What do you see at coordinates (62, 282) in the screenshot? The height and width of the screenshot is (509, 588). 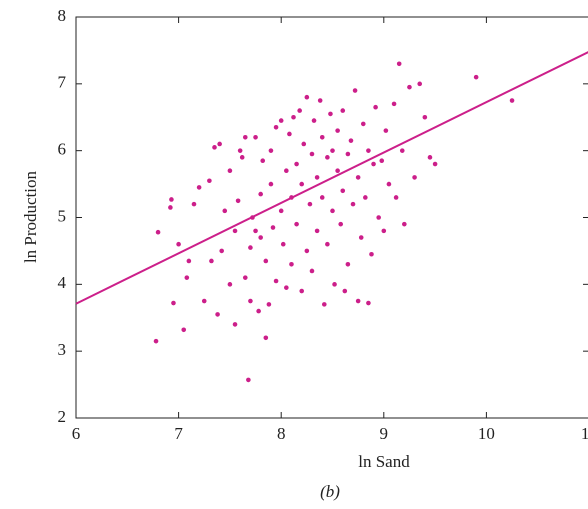 I see `y-tick-label: 4` at bounding box center [62, 282].